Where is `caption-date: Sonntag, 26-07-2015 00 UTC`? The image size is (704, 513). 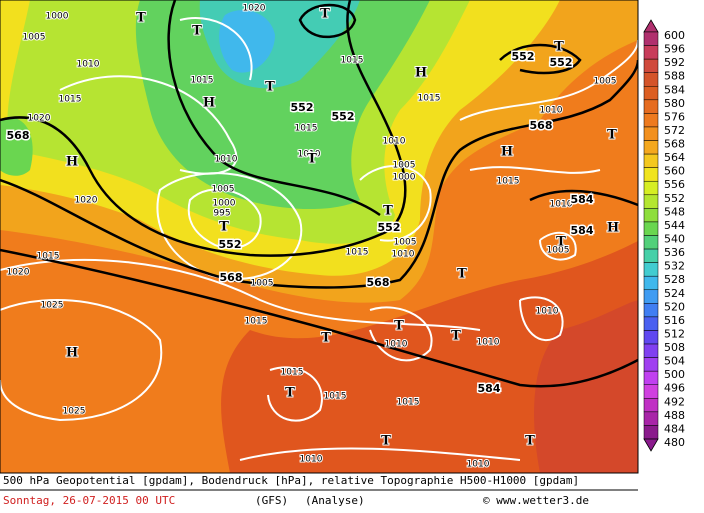
caption-date: Sonntag, 26-07-2015 00 UTC is located at coordinates (89, 500).